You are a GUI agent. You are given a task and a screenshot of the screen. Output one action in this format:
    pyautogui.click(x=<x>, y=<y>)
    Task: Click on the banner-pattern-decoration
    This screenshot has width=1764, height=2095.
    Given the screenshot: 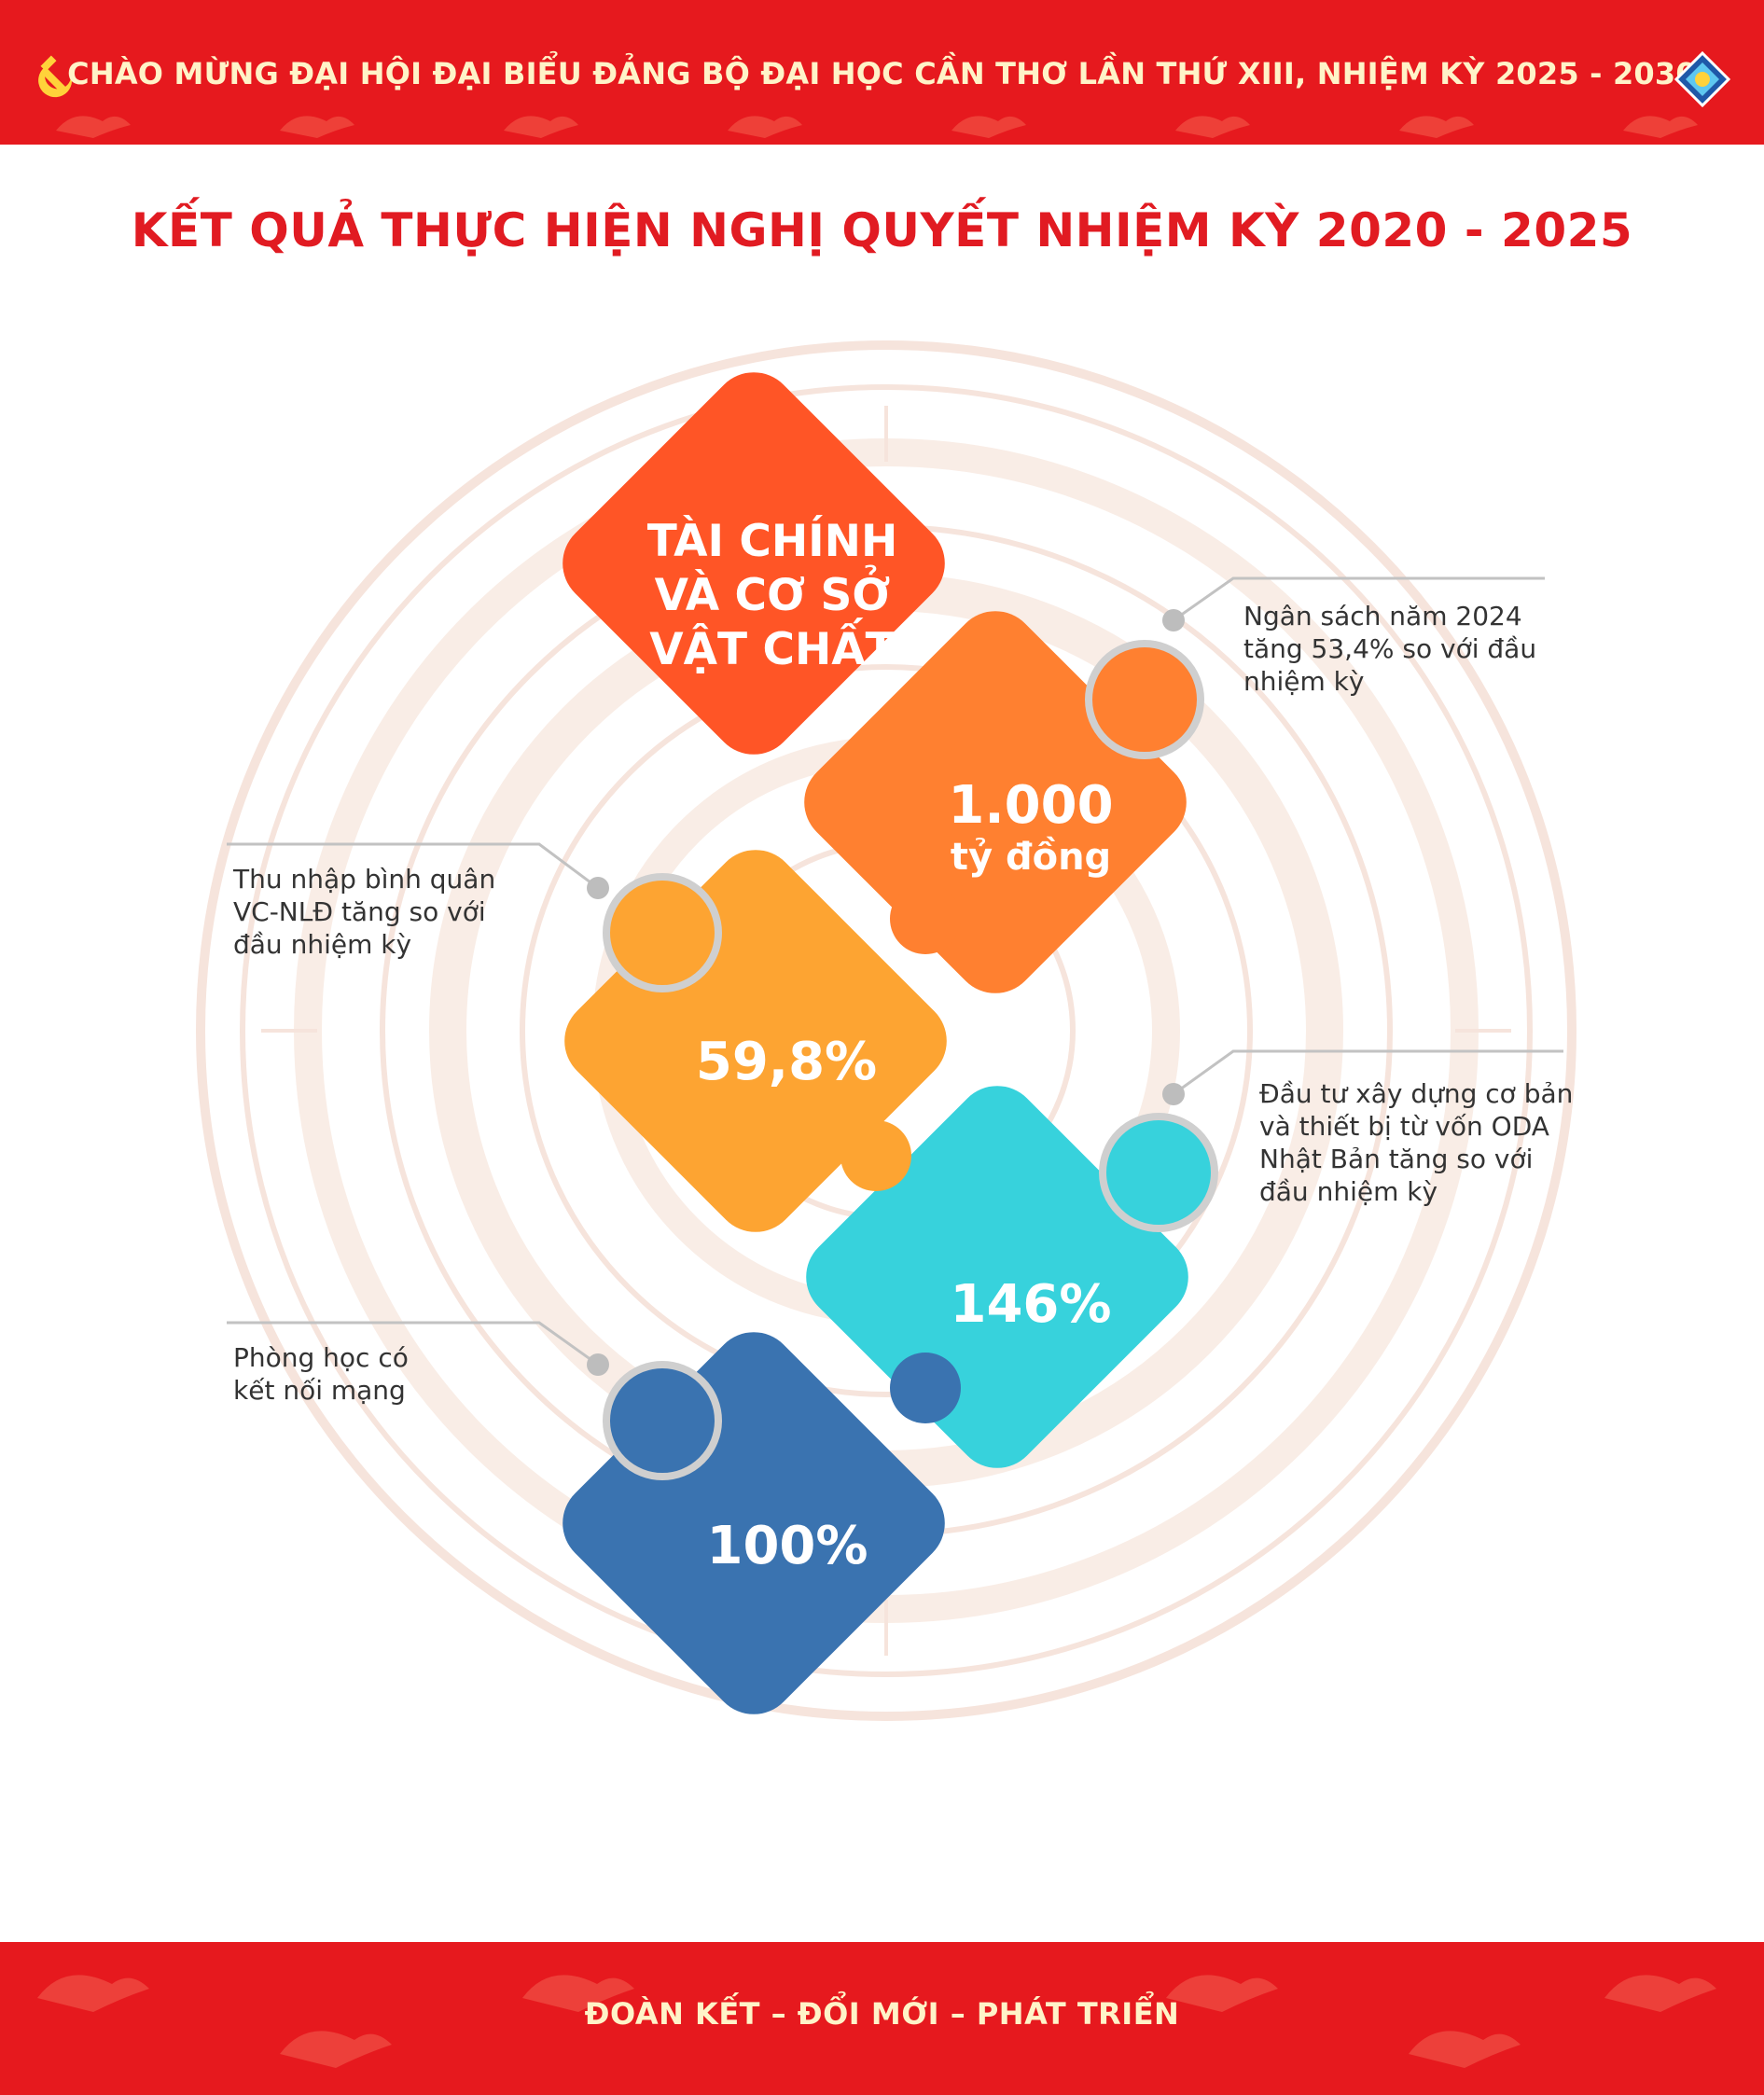 What is the action you would take?
    pyautogui.click(x=877, y=127)
    